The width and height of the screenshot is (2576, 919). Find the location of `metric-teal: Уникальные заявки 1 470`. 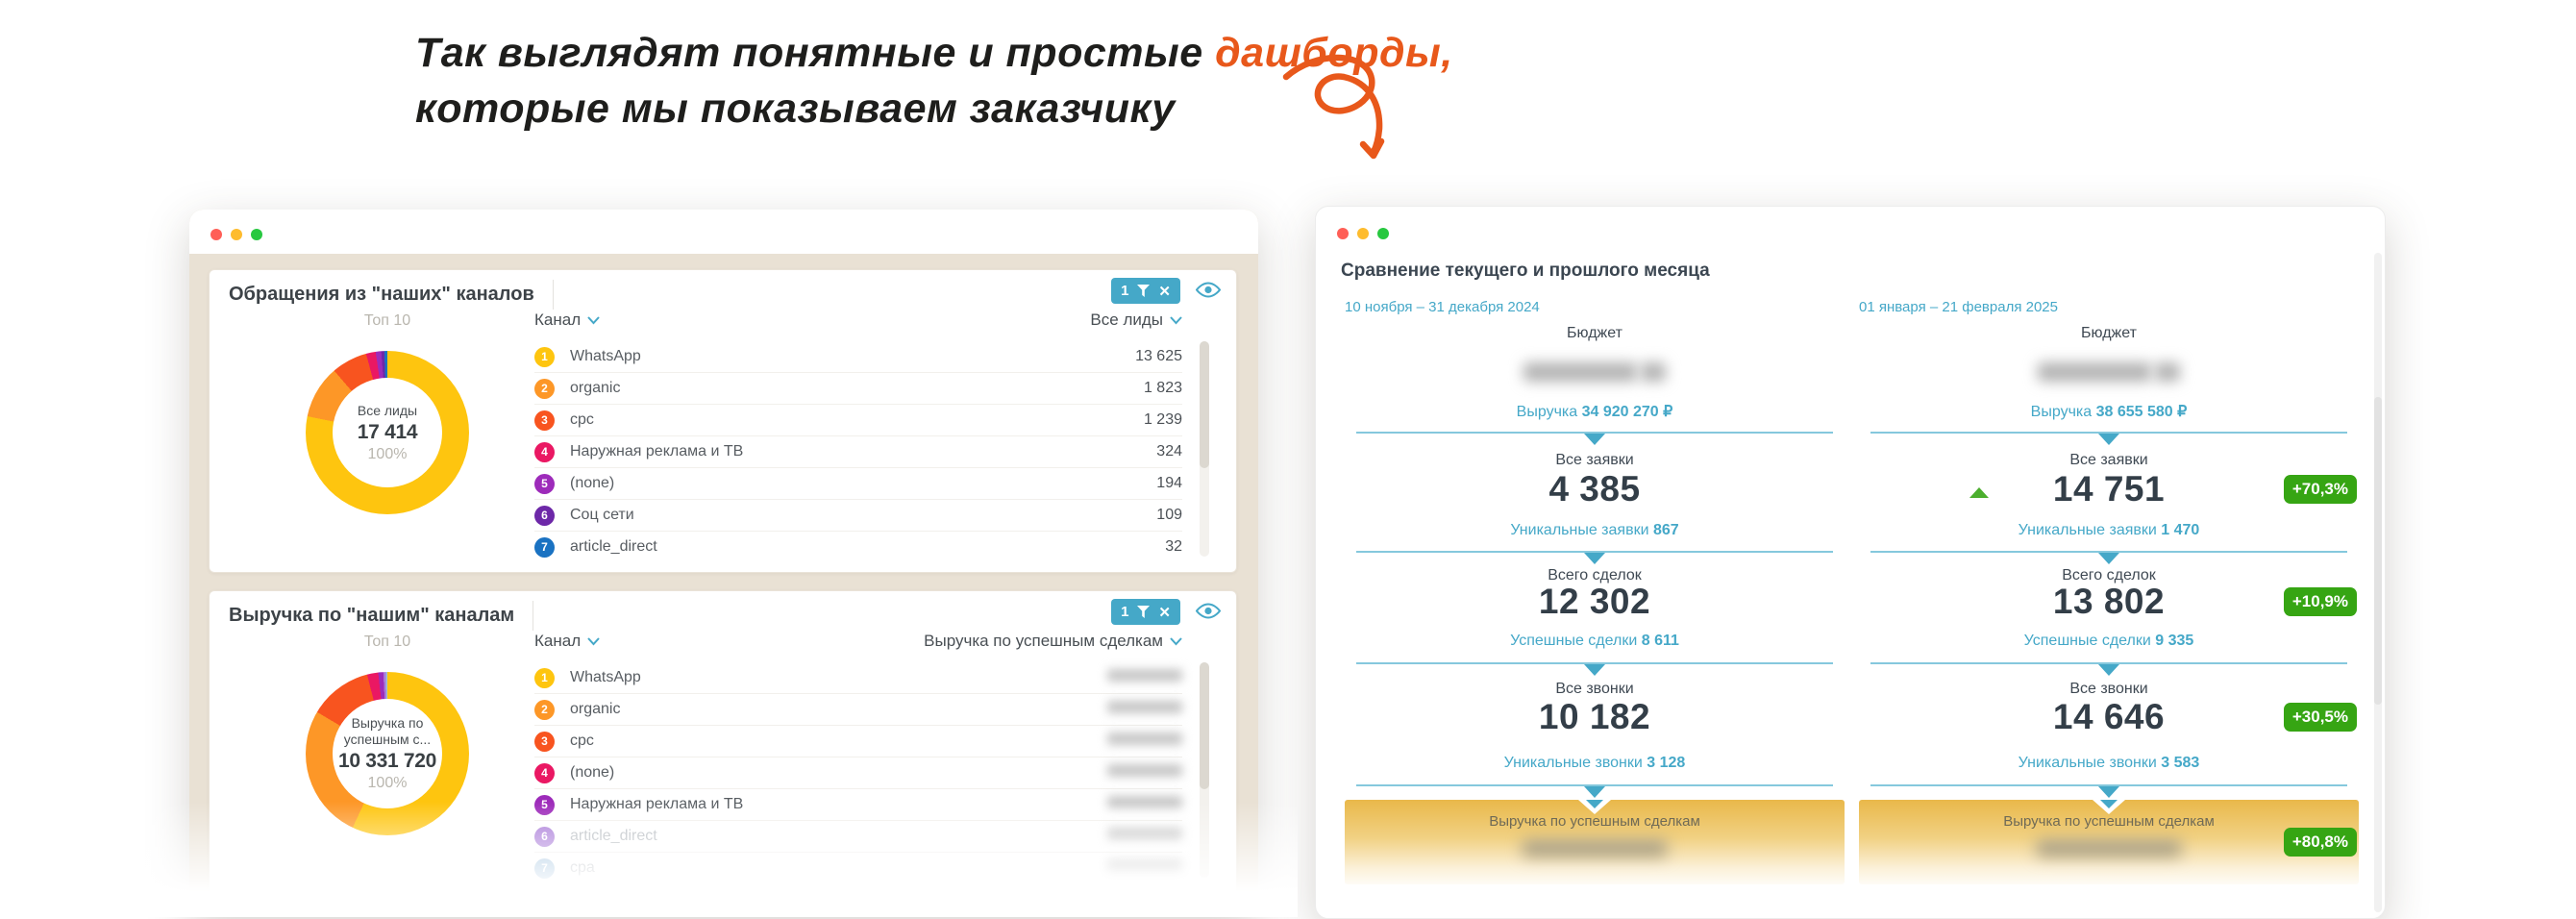

metric-teal: Уникальные заявки 1 470 is located at coordinates (2109, 530).